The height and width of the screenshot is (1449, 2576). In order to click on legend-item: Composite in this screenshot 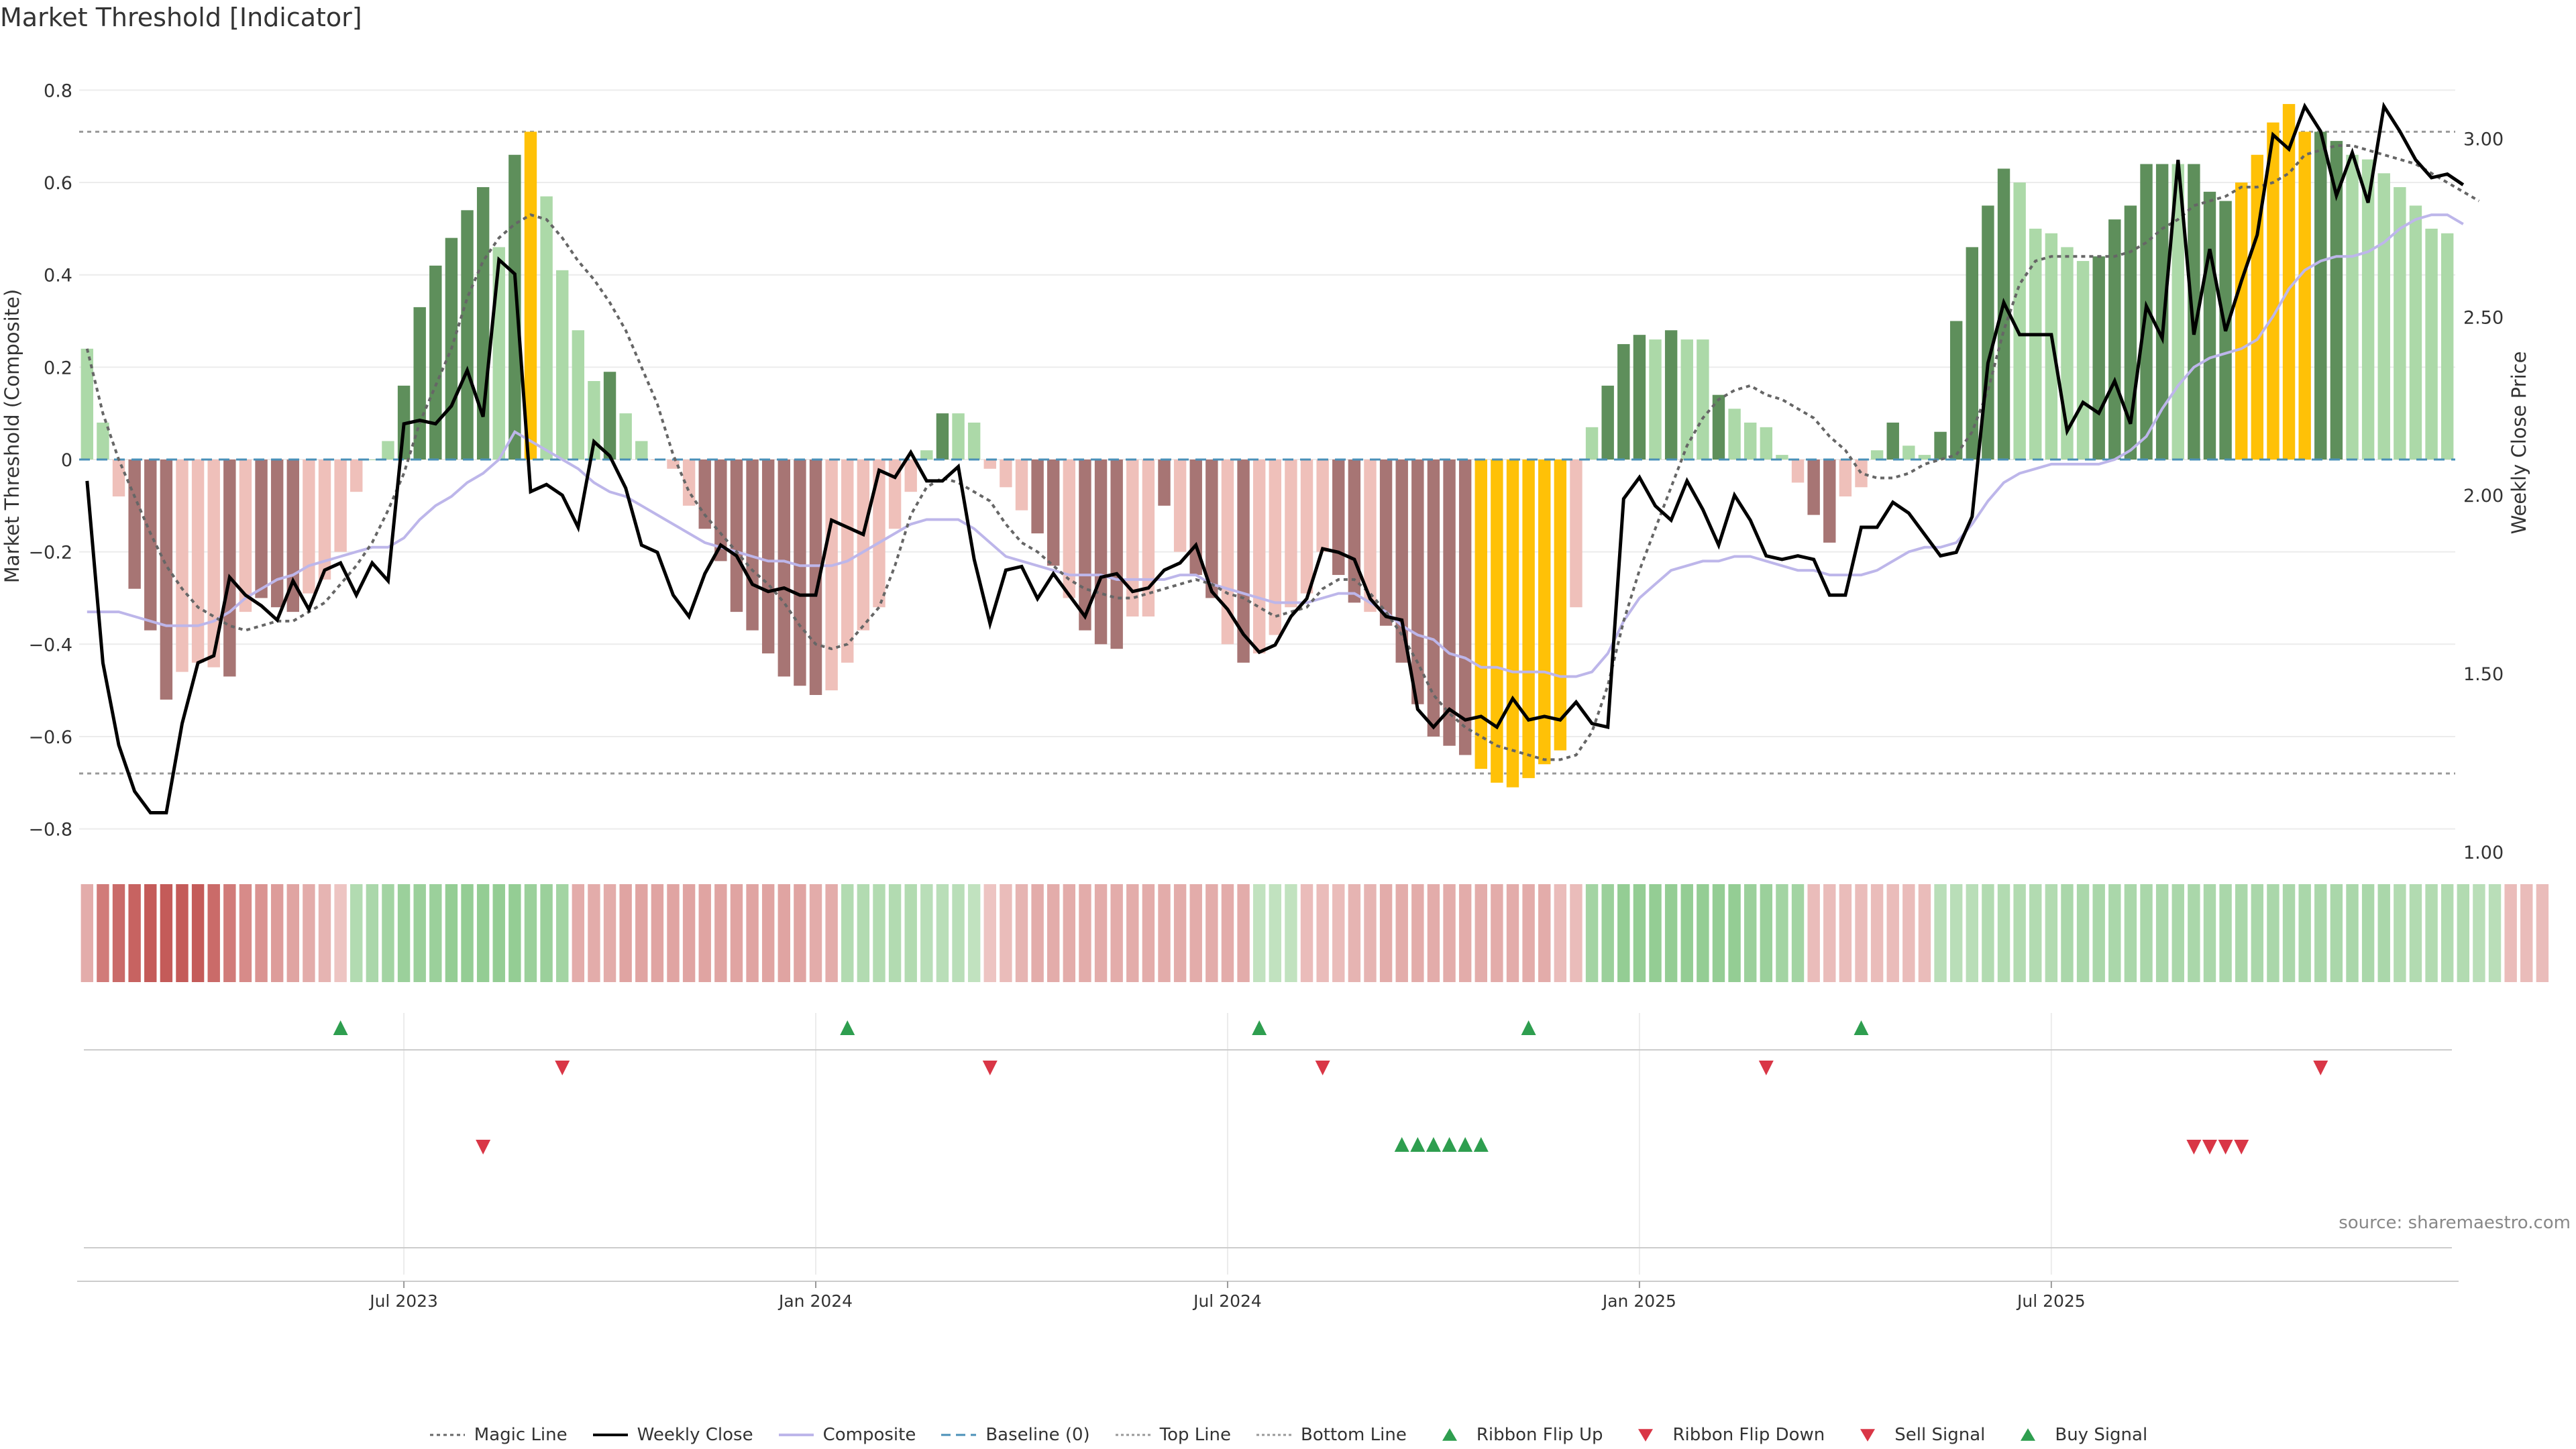, I will do `click(846, 1435)`.